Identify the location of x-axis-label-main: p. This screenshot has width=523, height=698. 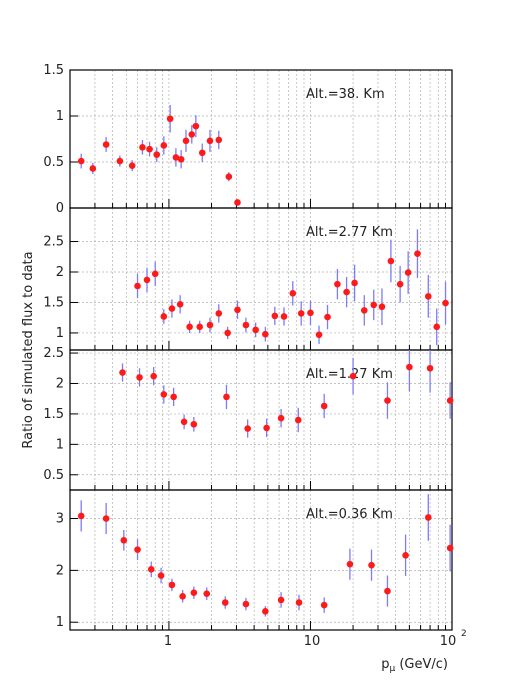
(385, 664).